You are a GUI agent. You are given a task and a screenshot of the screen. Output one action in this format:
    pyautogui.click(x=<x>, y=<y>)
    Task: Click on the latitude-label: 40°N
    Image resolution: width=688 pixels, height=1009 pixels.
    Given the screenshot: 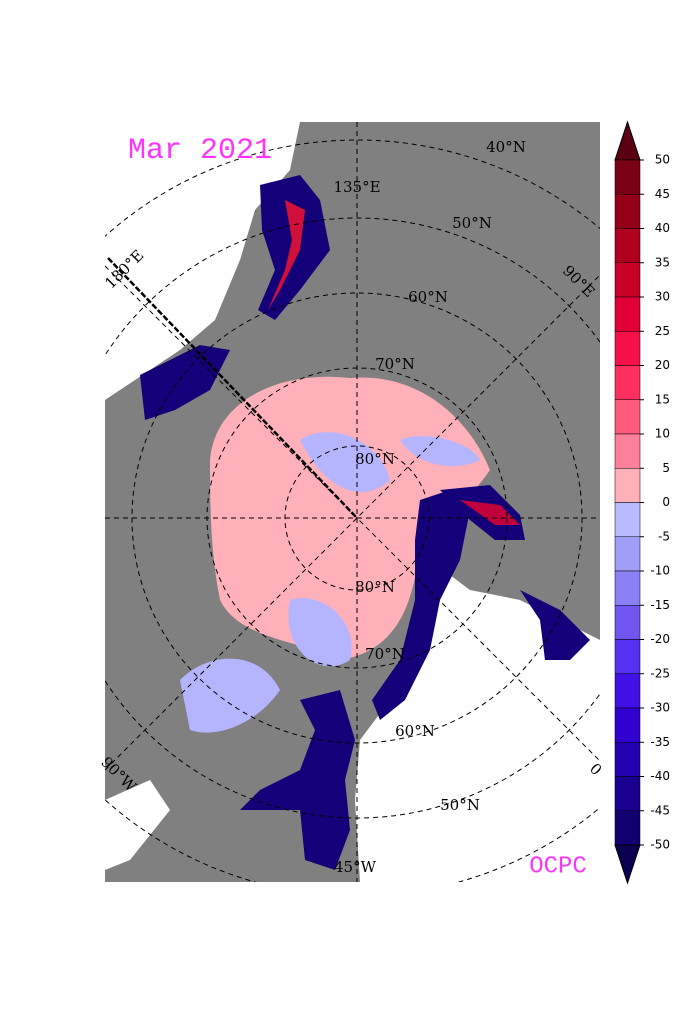 What is the action you would take?
    pyautogui.click(x=506, y=147)
    